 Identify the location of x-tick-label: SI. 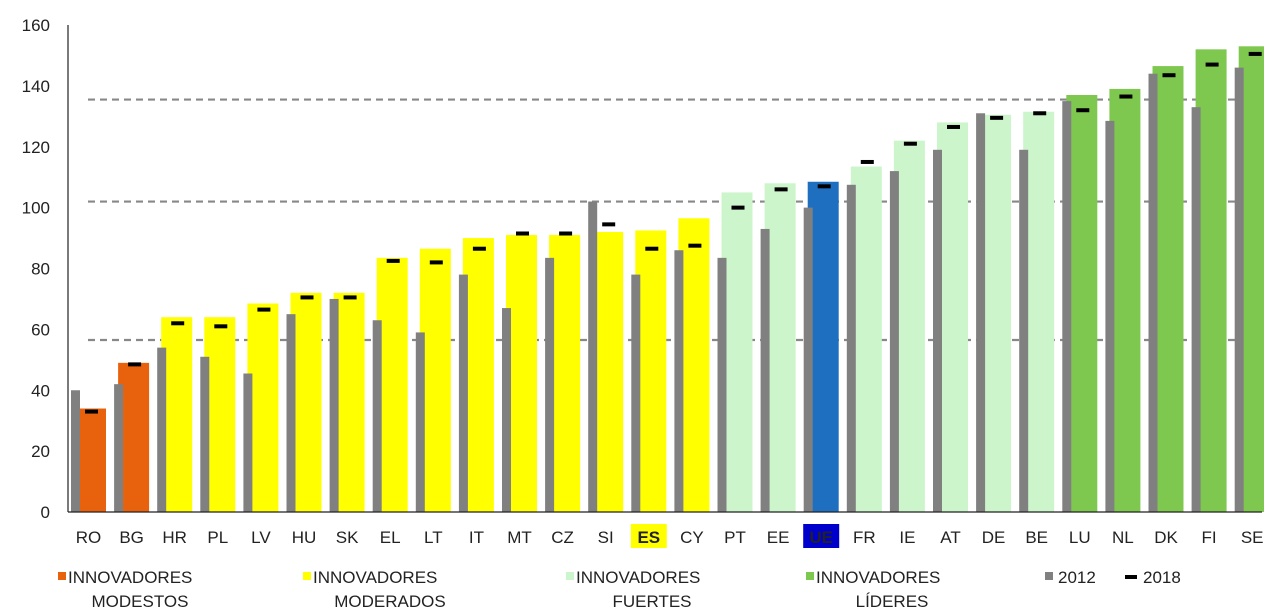
(606, 537).